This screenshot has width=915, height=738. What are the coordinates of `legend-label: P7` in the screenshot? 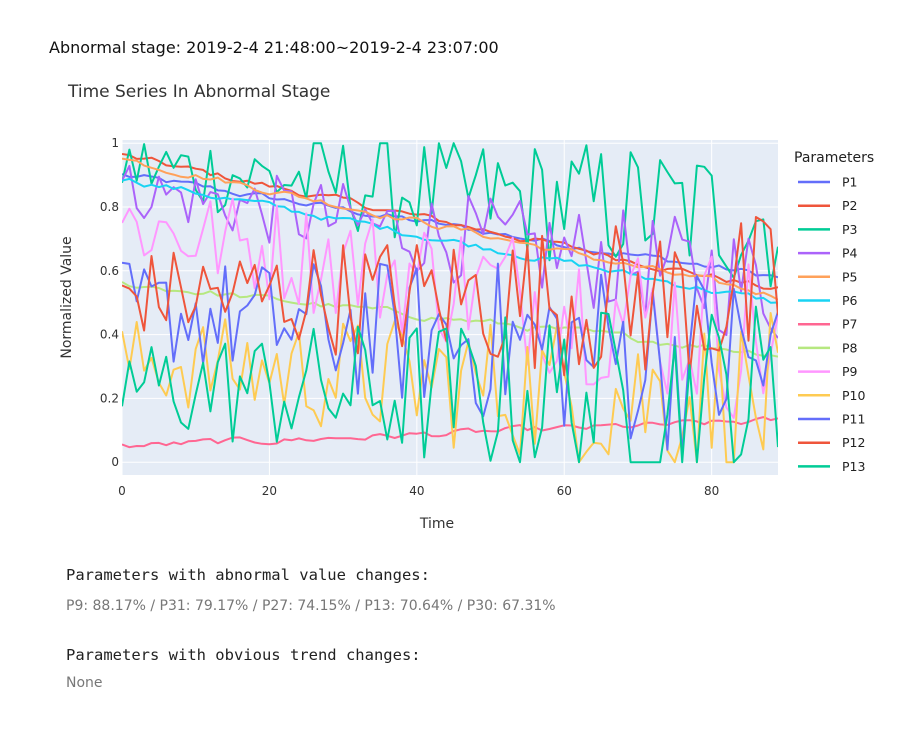 It's located at (850, 324).